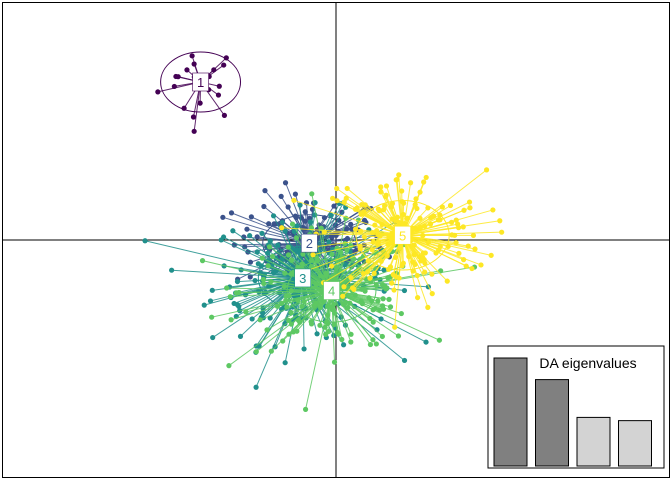  I want to click on cluster-label-1: 1, so click(200, 82).